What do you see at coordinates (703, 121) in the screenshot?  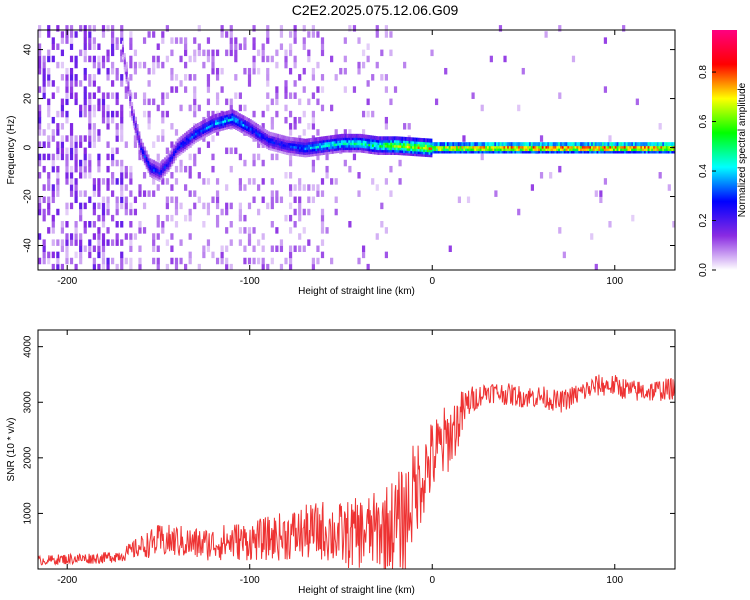 I see `colorbar-tick-label: 0.6` at bounding box center [703, 121].